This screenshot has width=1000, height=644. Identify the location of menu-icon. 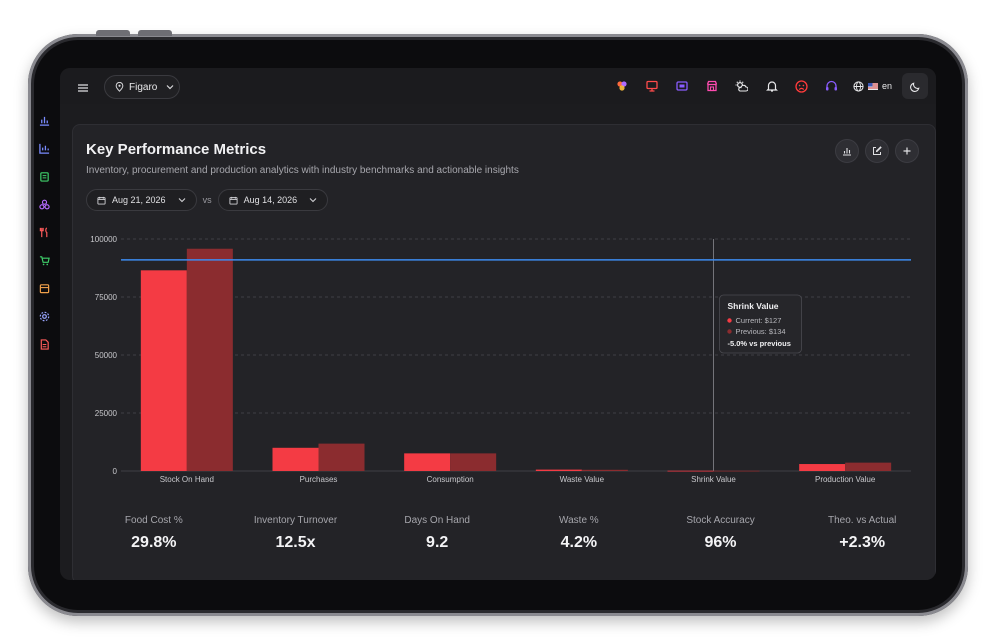
(83, 86).